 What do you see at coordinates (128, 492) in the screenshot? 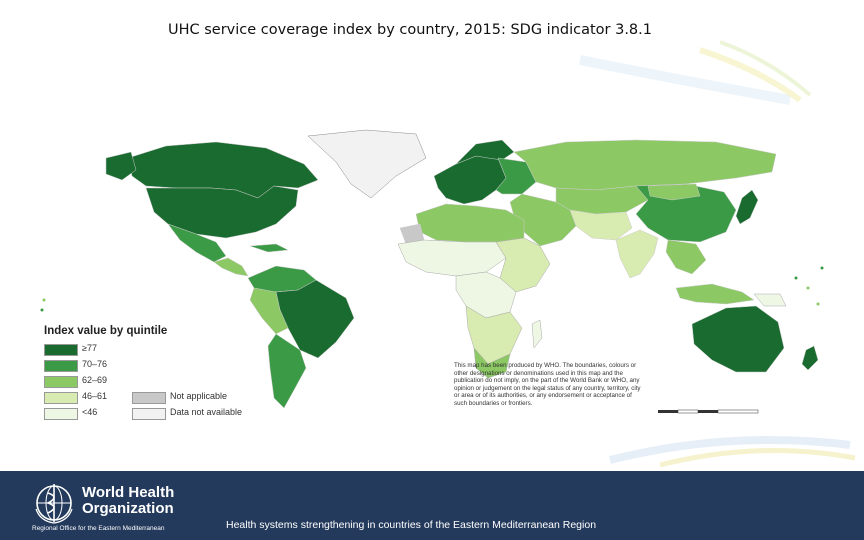
I see `who-name-line1: World Health` at bounding box center [128, 492].